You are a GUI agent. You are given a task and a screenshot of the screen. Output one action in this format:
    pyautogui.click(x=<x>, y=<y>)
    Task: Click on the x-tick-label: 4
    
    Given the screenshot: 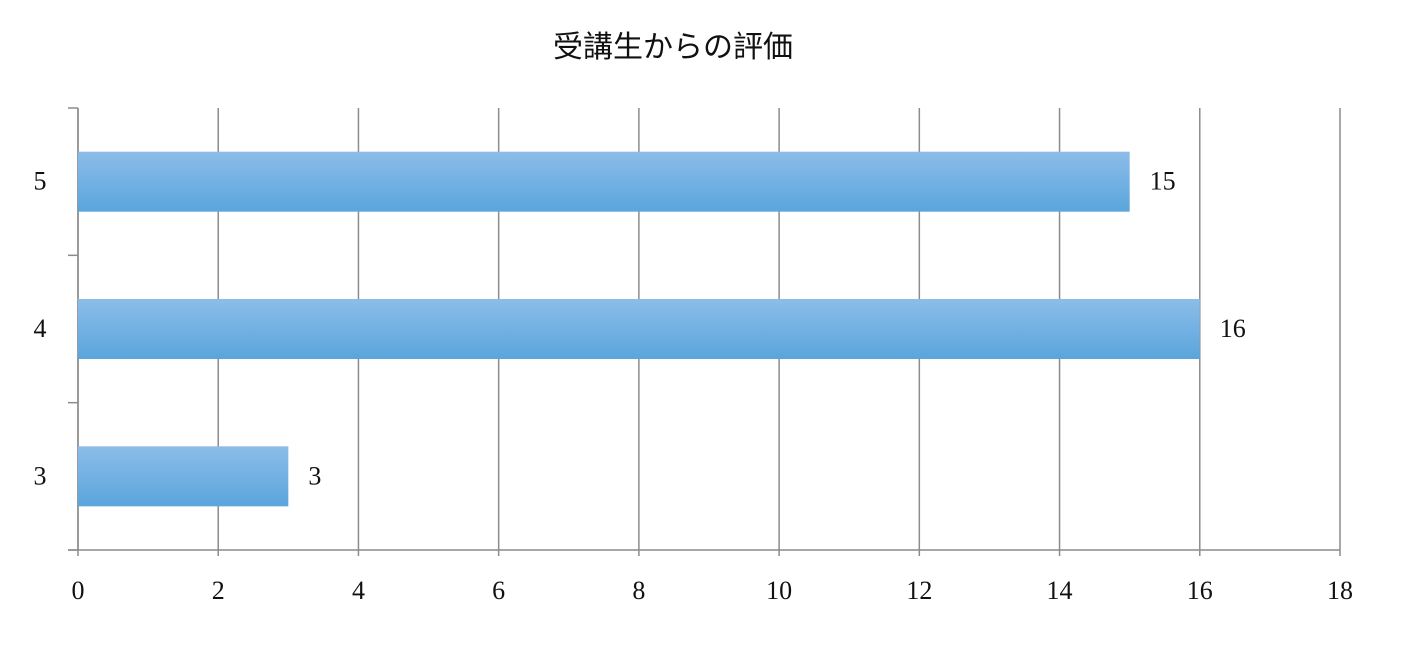 What is the action you would take?
    pyautogui.click(x=358, y=590)
    